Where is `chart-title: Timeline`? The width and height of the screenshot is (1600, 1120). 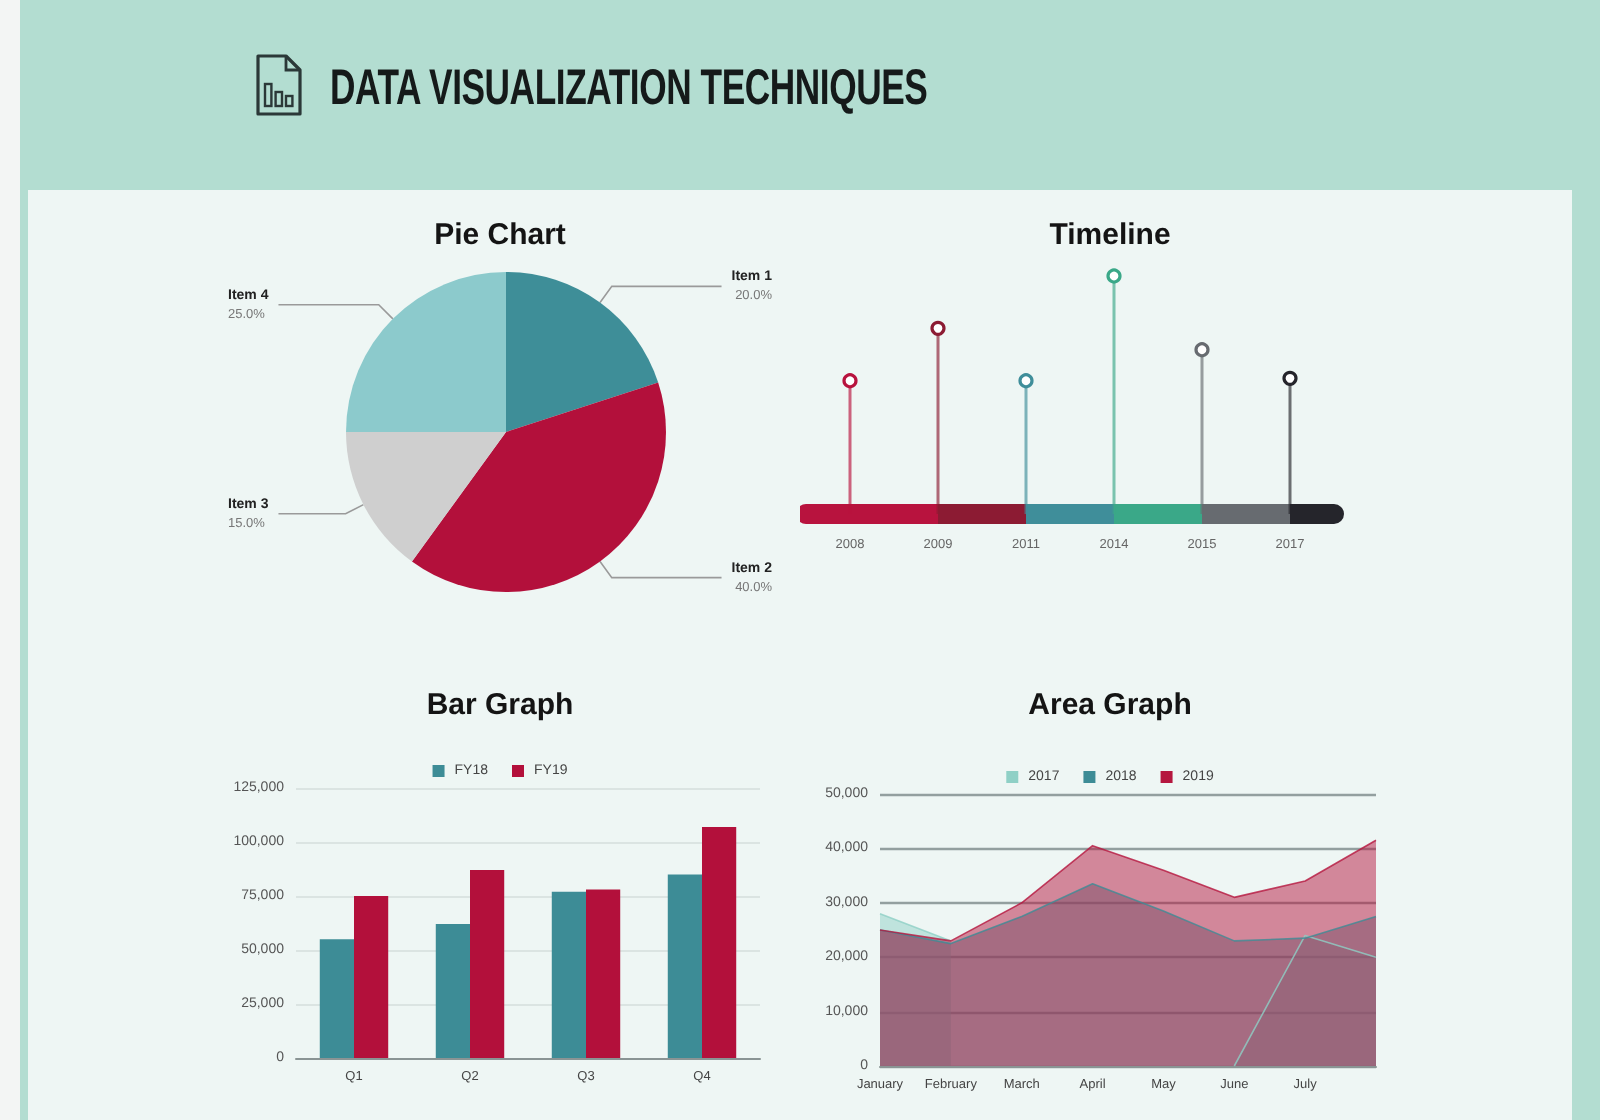 chart-title: Timeline is located at coordinates (1110, 235).